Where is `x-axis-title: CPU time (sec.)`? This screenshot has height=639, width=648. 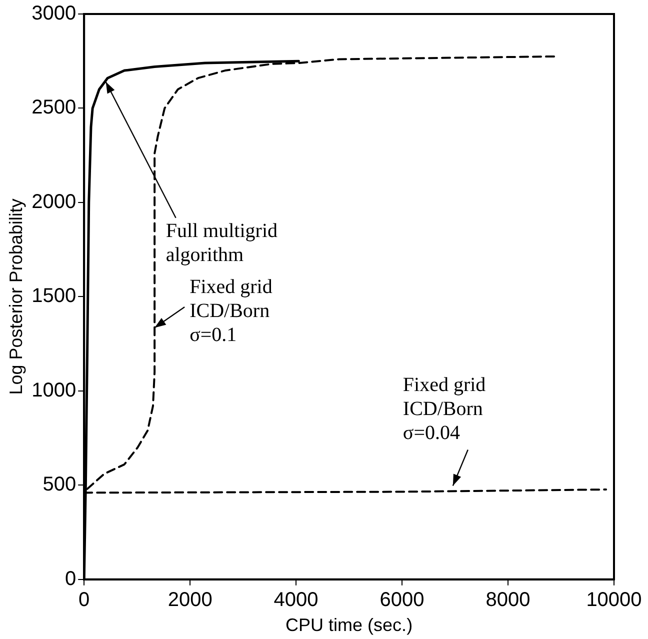
x-axis-title: CPU time (sec.) is located at coordinates (349, 625).